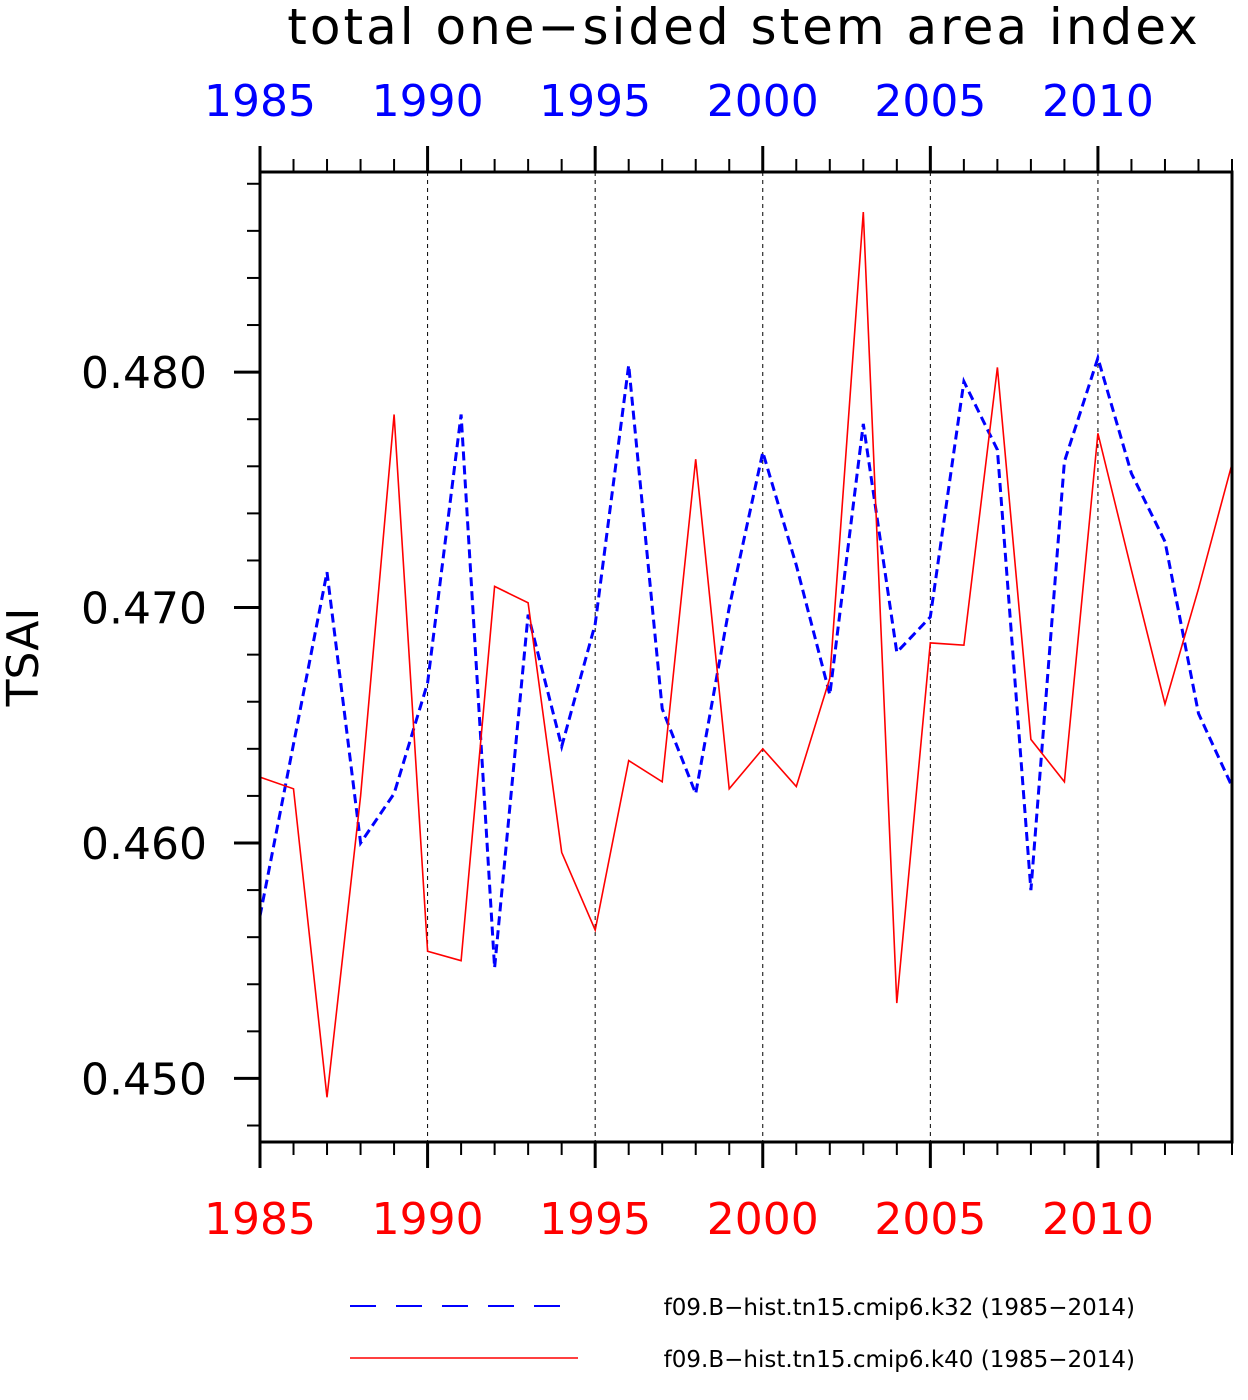  Describe the element at coordinates (1098, 101) in the screenshot. I see `x-tick-label-top: 2010` at that location.